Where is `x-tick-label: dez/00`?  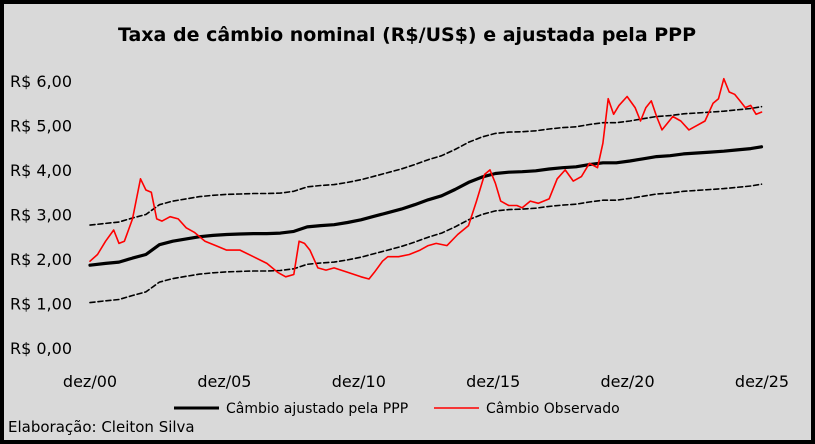
x-tick-label: dez/00 is located at coordinates (90, 381).